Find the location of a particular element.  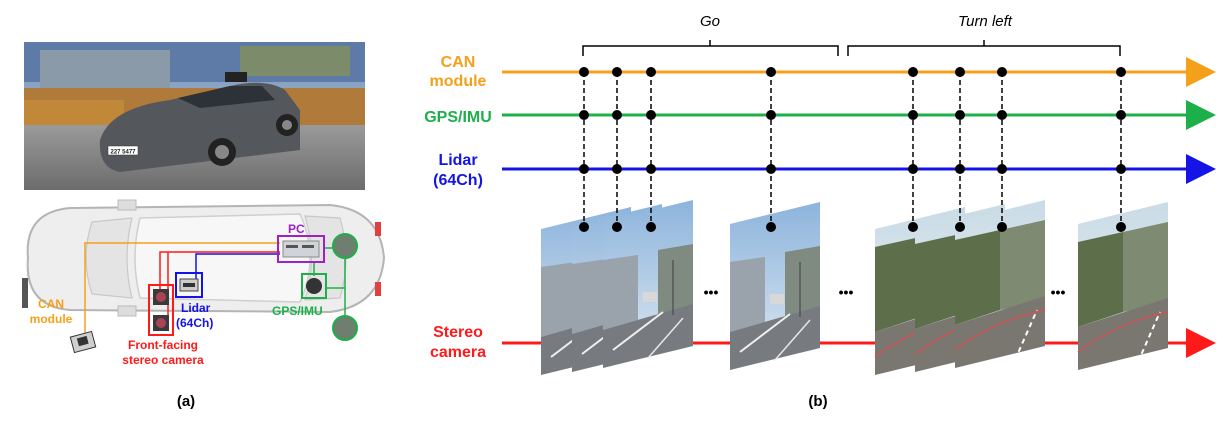

gps-imu-label: GPS/IMU is located at coordinates (297, 311).